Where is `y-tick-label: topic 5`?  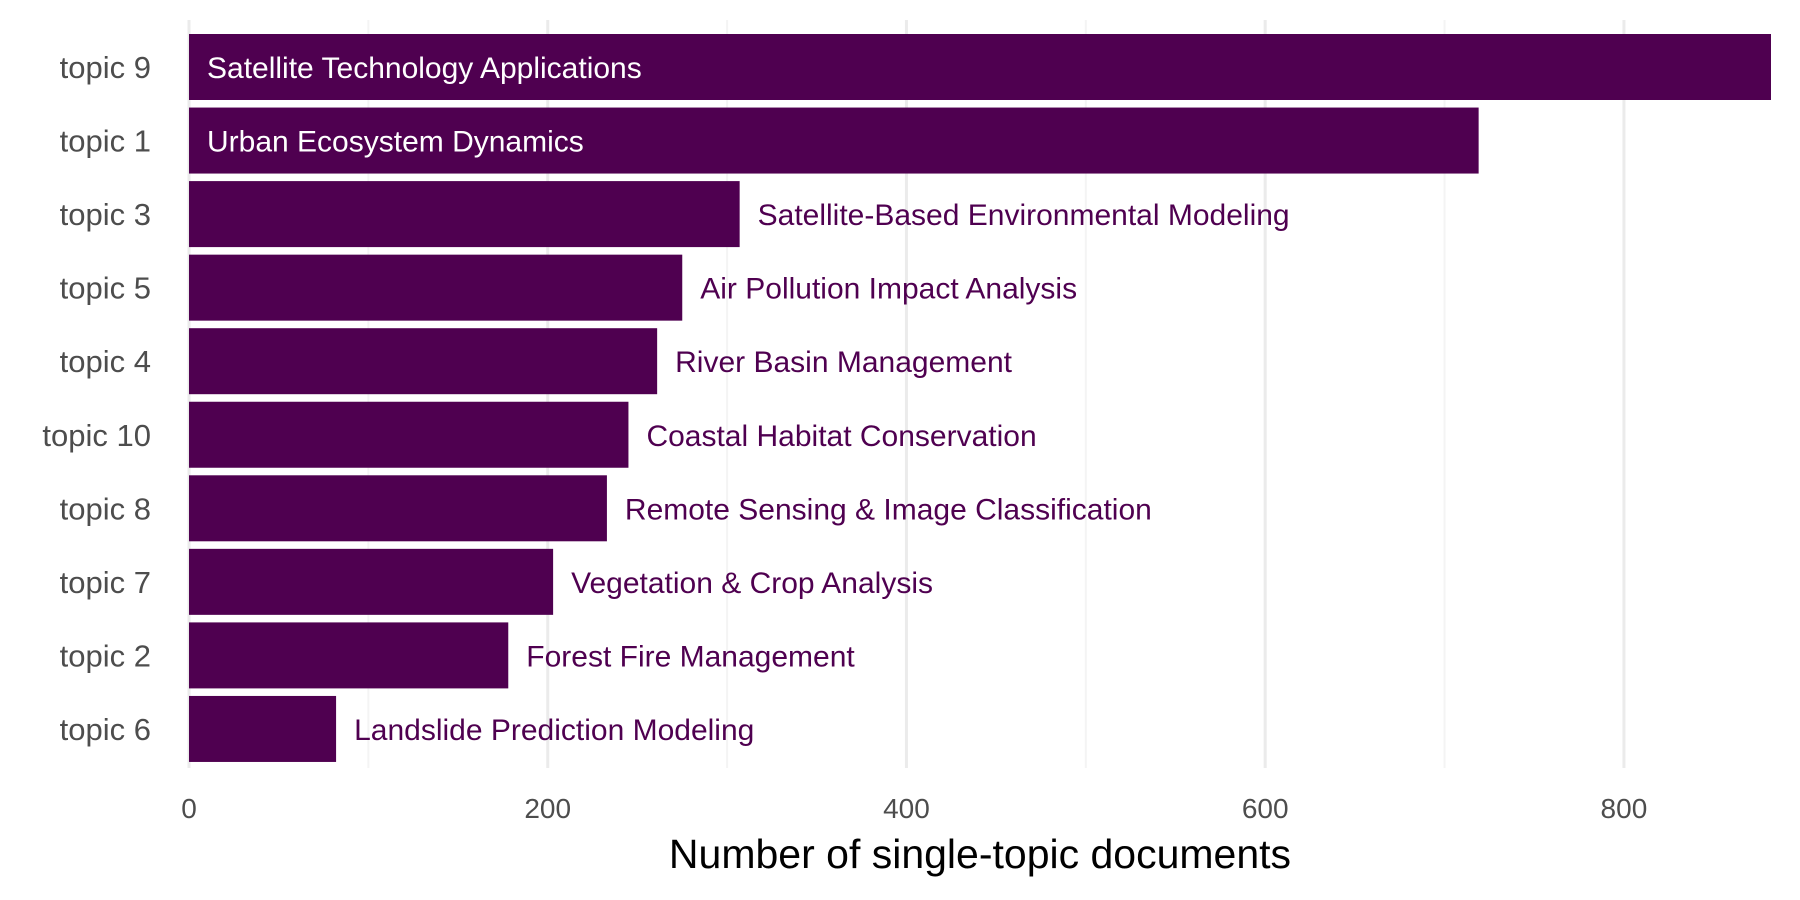 y-tick-label: topic 5 is located at coordinates (105, 288).